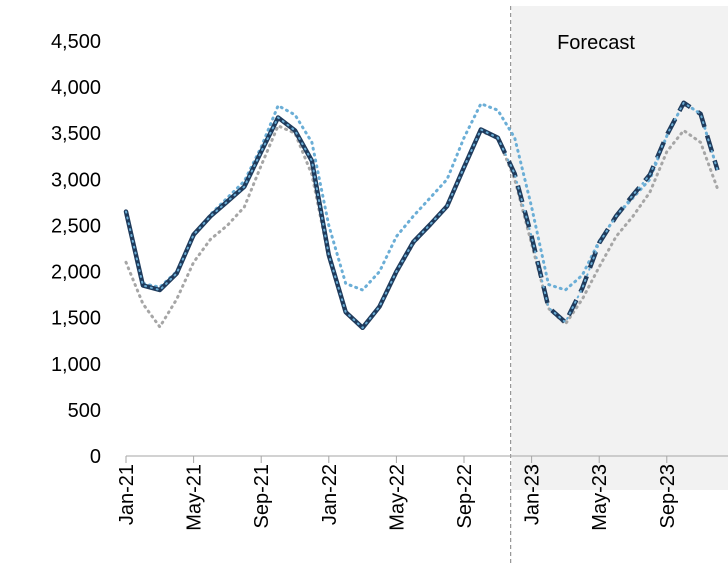 The height and width of the screenshot is (564, 728). I want to click on x-tick-label: May-21, so click(195, 497).